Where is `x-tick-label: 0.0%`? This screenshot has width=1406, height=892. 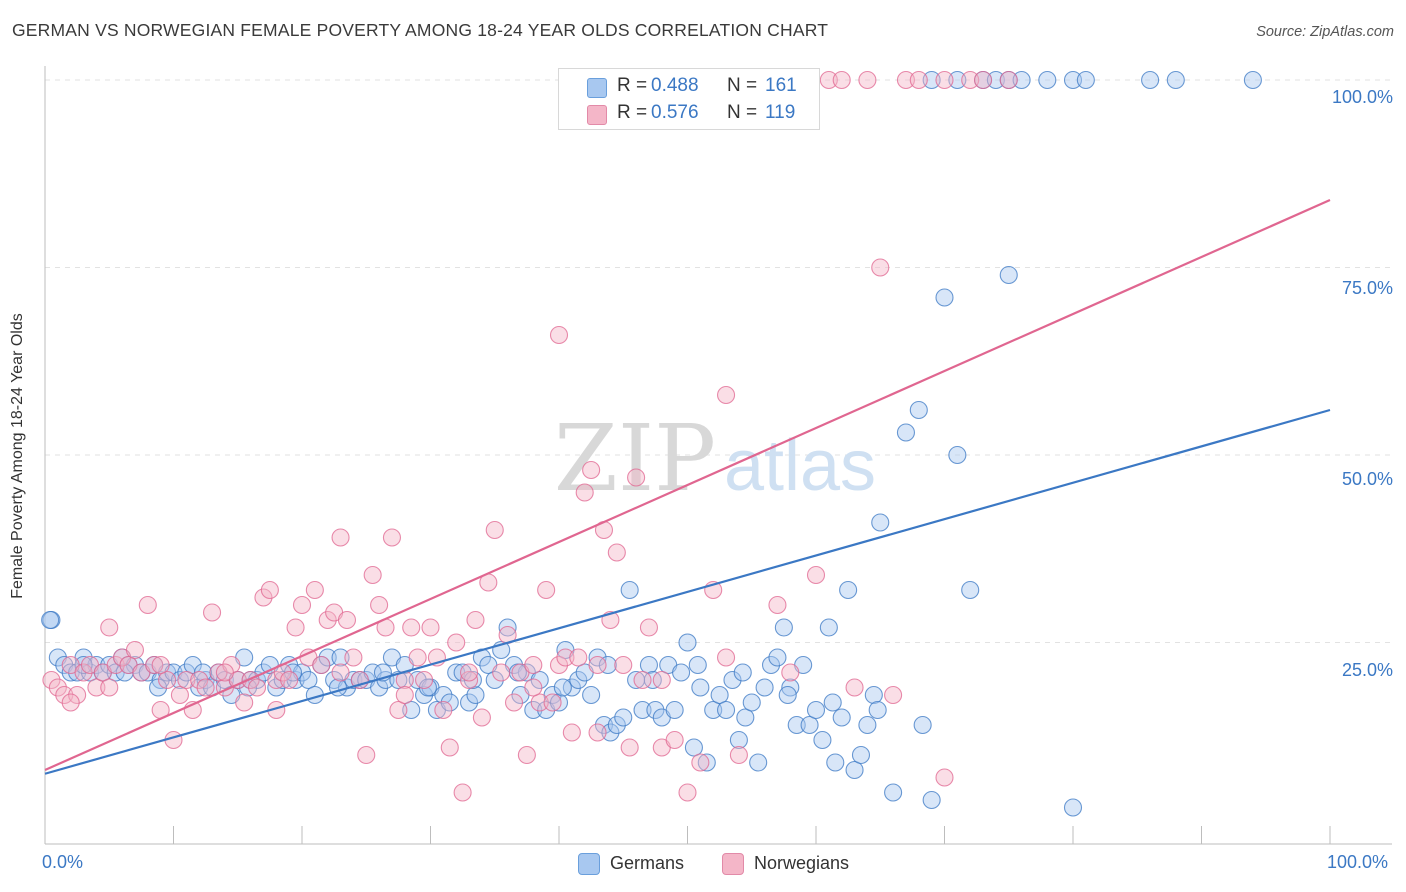 x-tick-label: 0.0% is located at coordinates (63, 862).